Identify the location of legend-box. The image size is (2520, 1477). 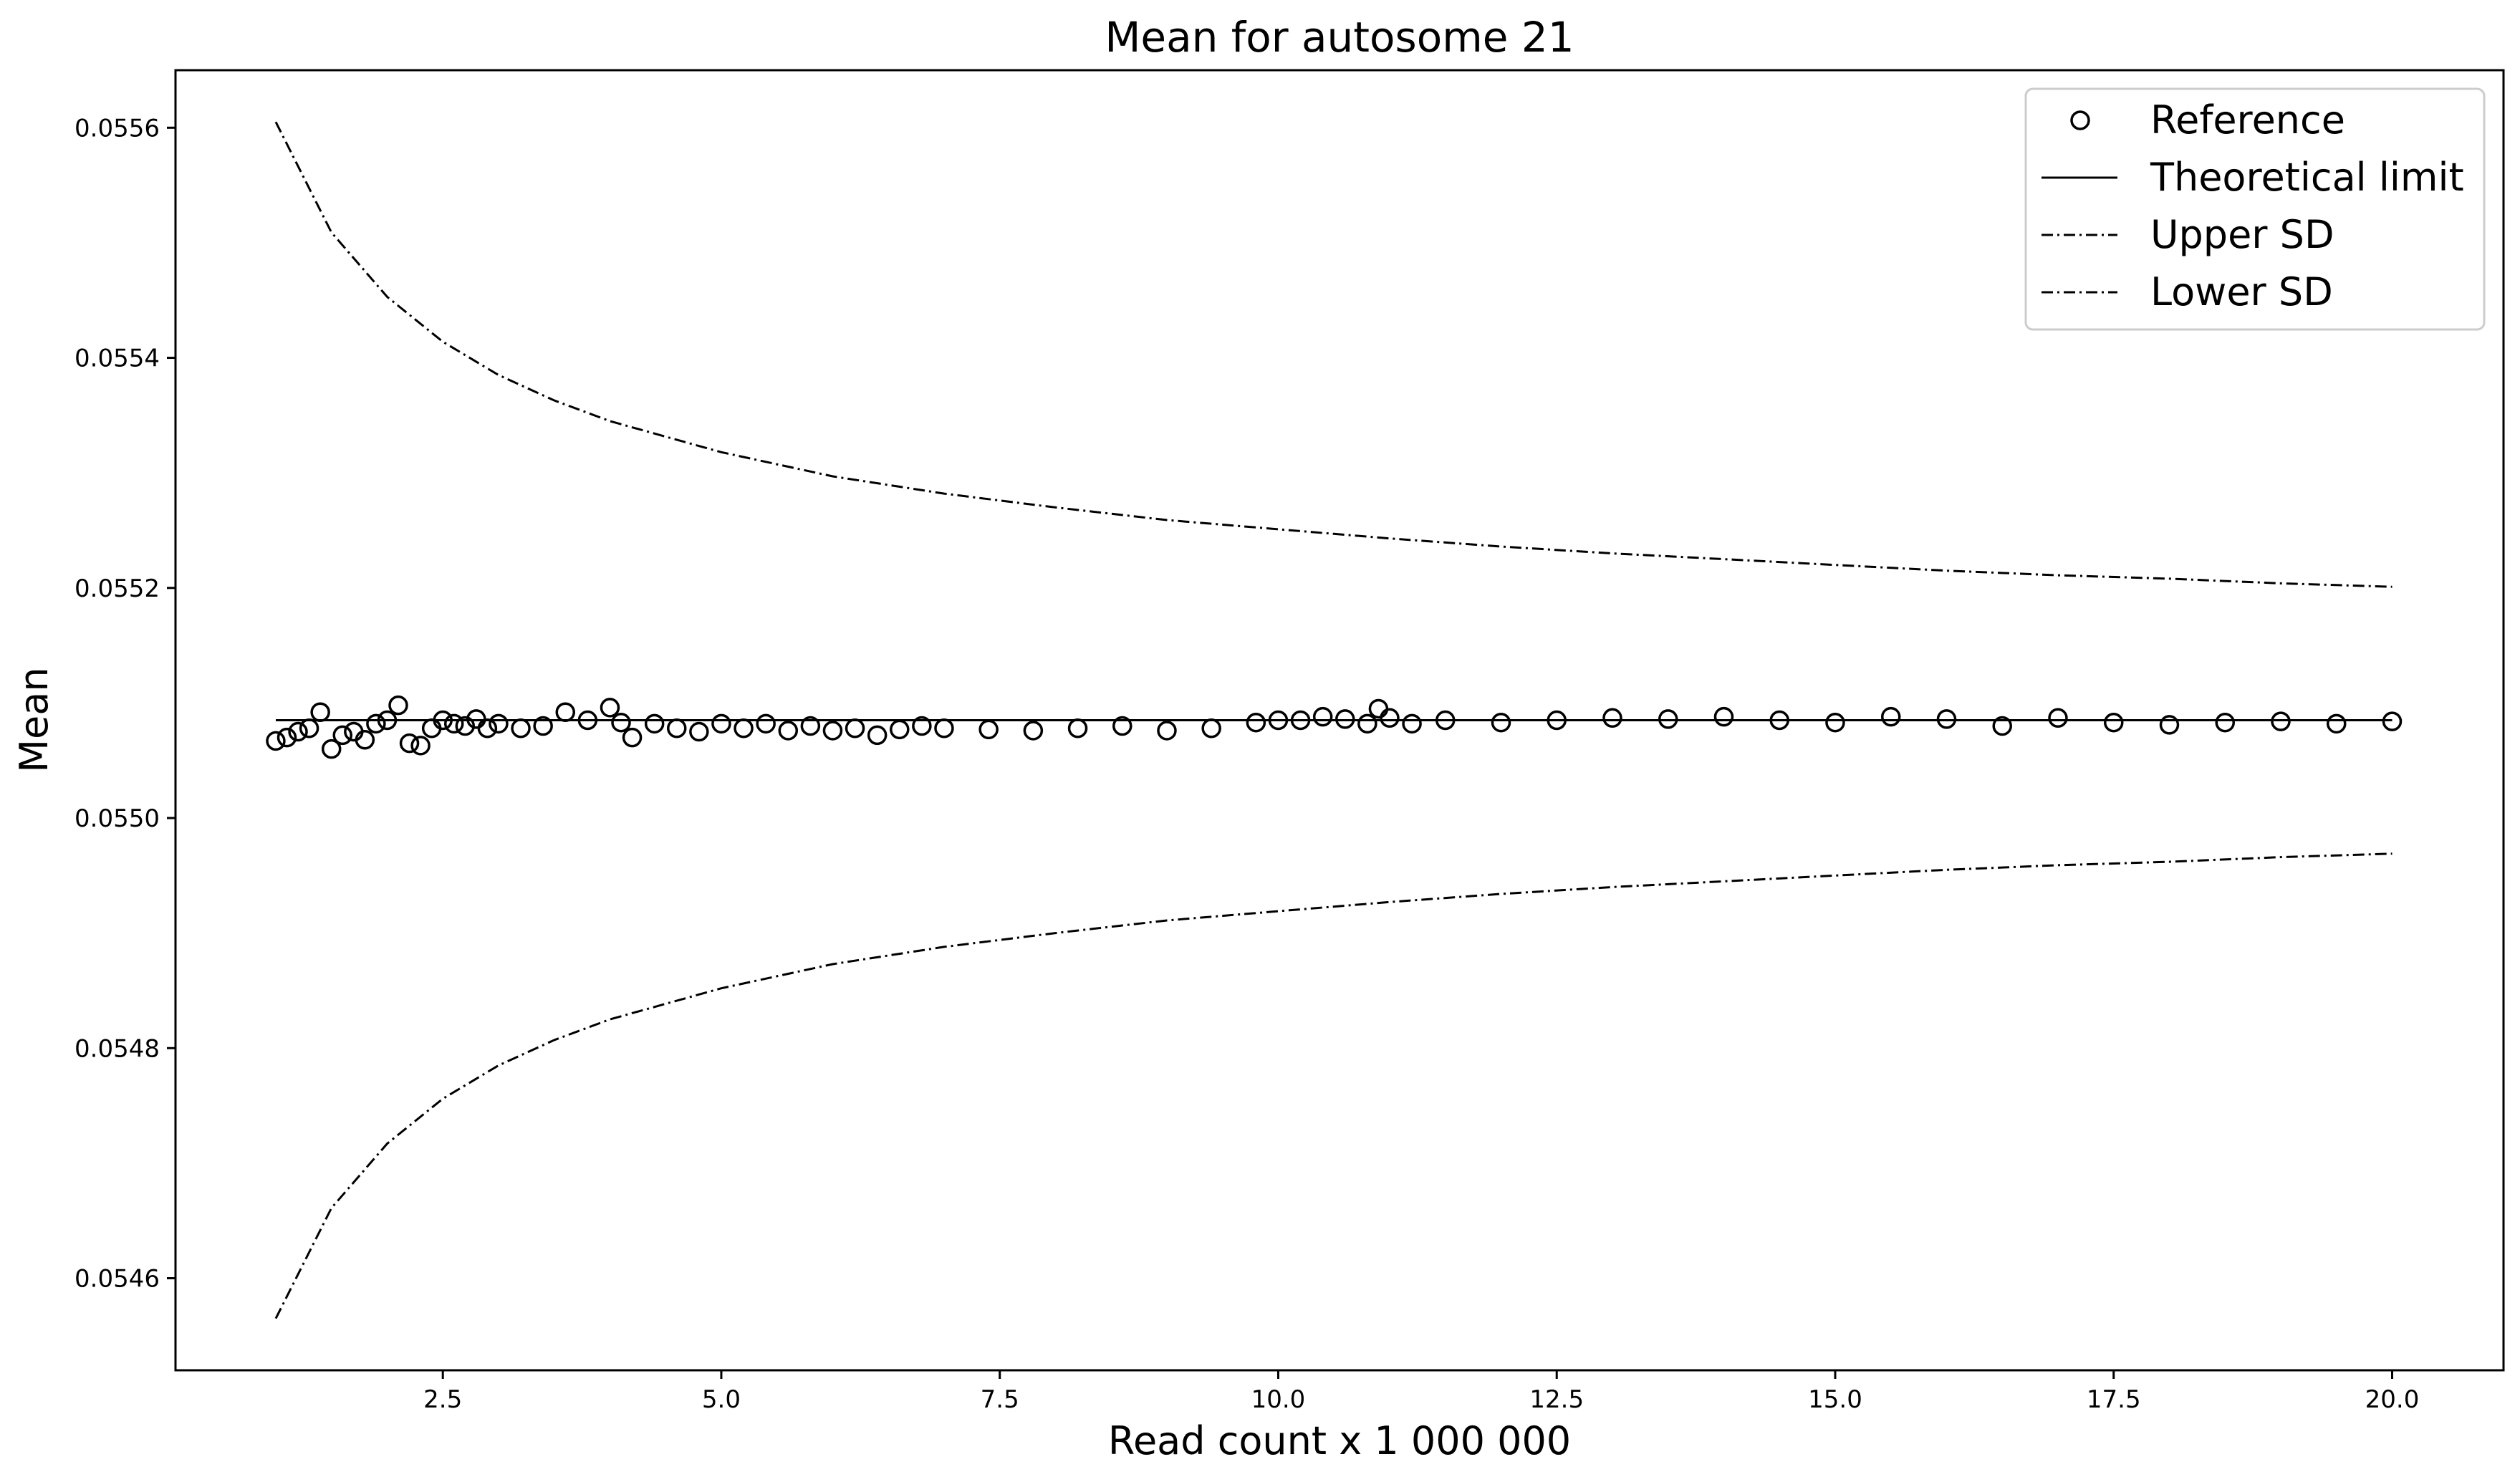
(2255, 209).